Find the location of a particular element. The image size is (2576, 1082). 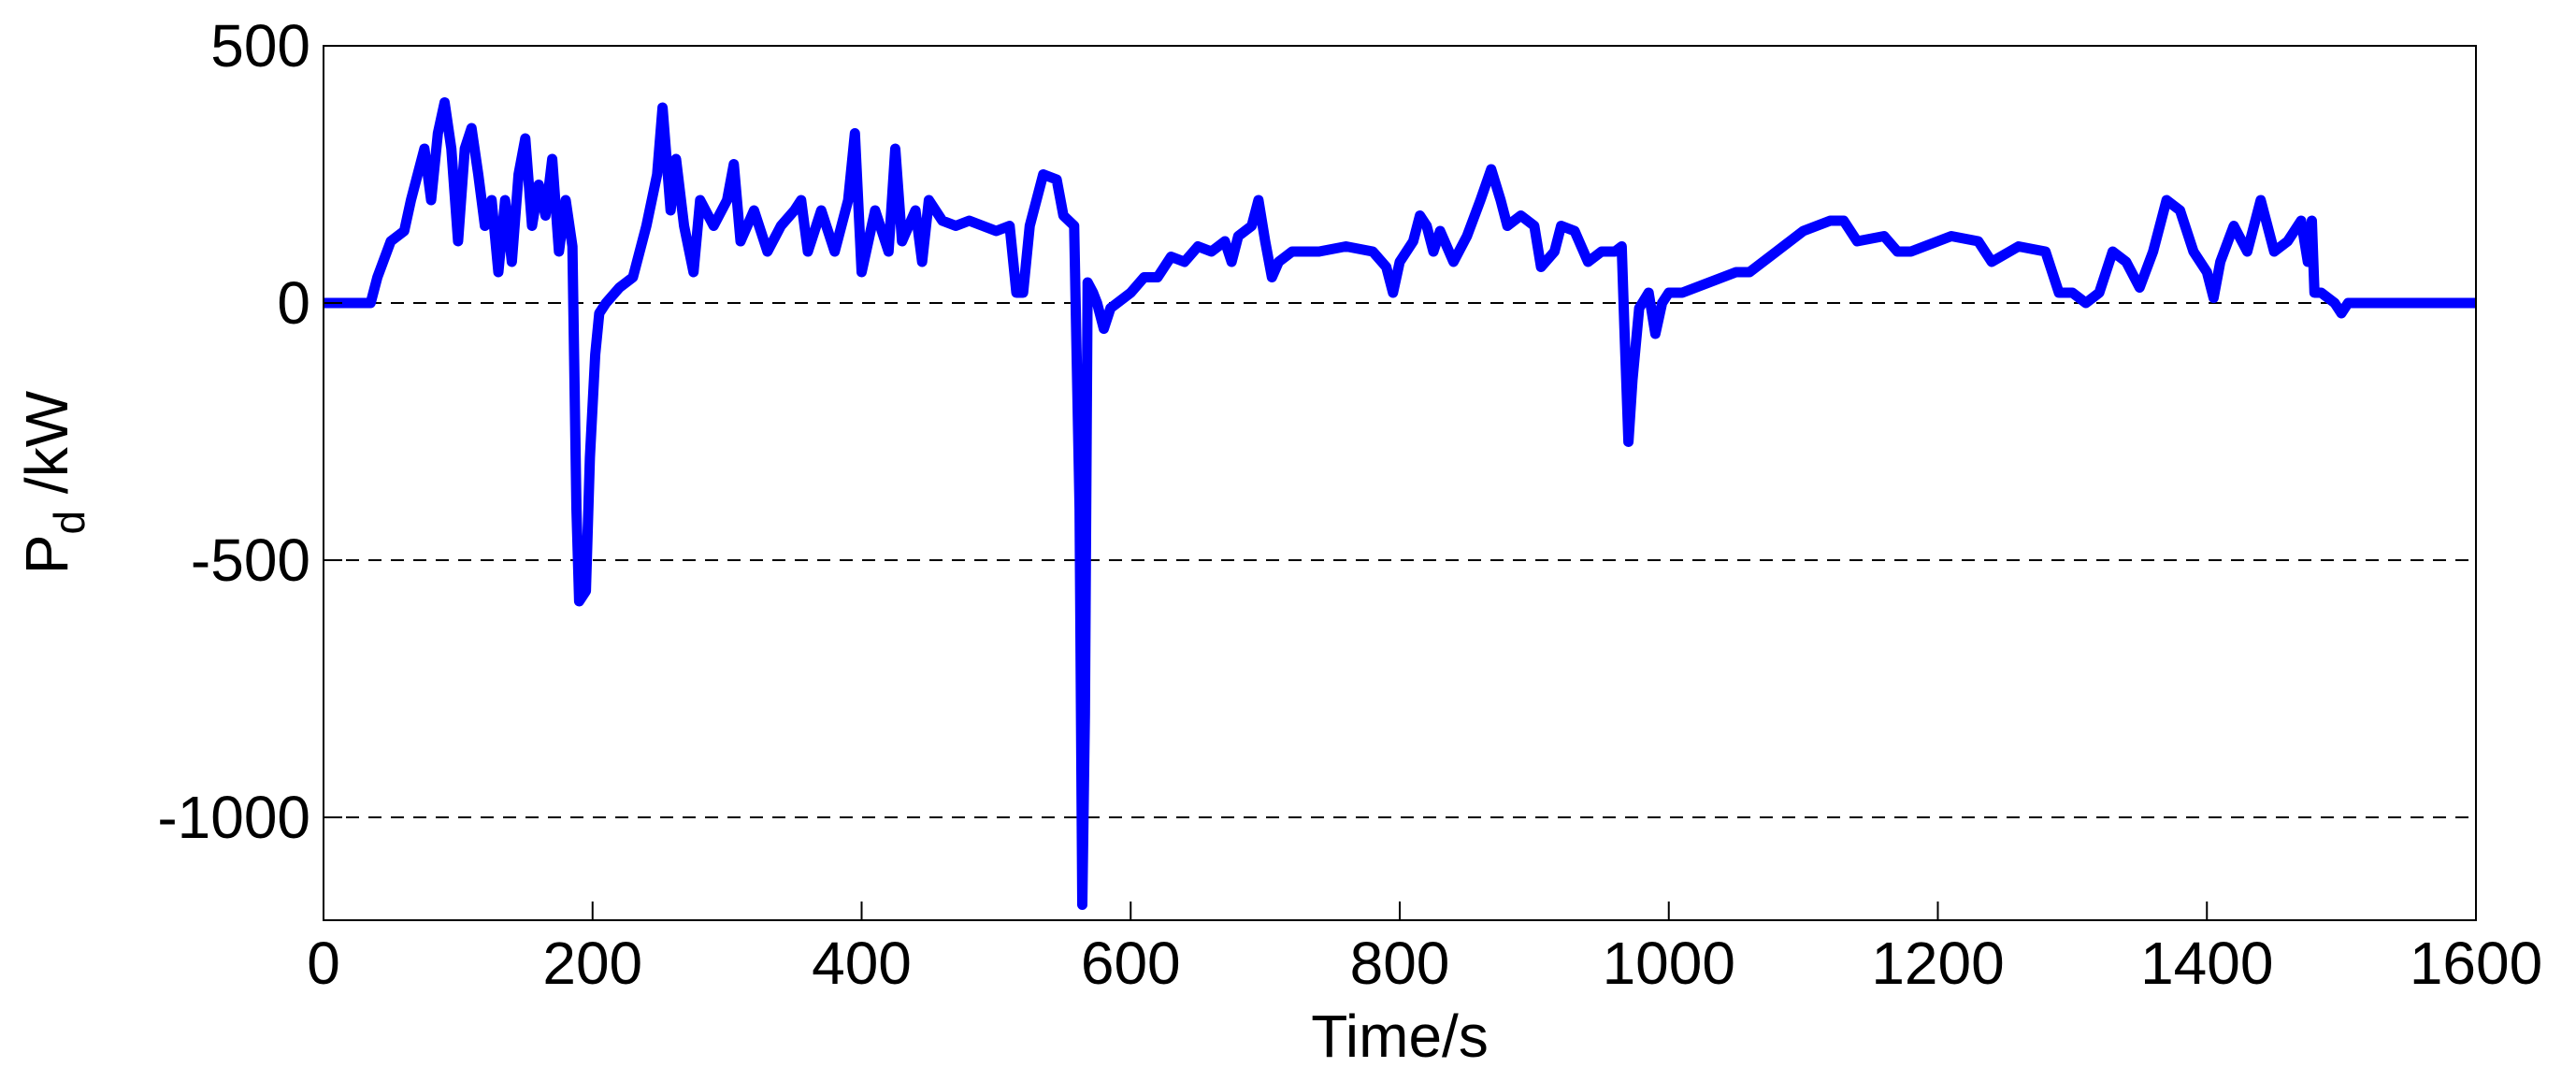

x-tick-label: 200 is located at coordinates (592, 964).